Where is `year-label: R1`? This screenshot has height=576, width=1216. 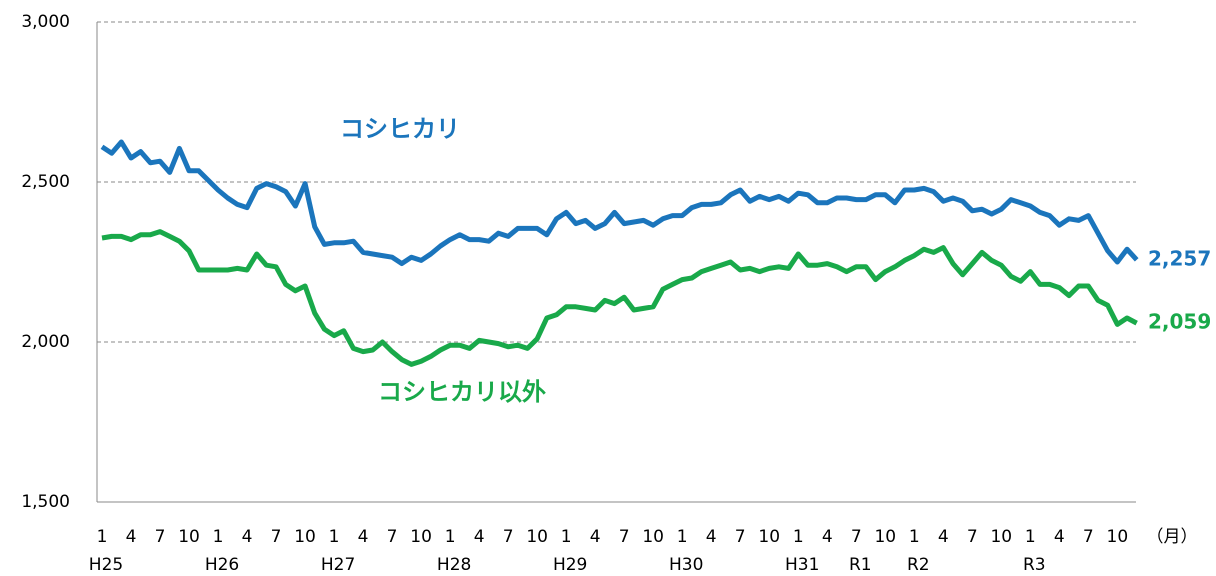 year-label: R1 is located at coordinates (860, 565).